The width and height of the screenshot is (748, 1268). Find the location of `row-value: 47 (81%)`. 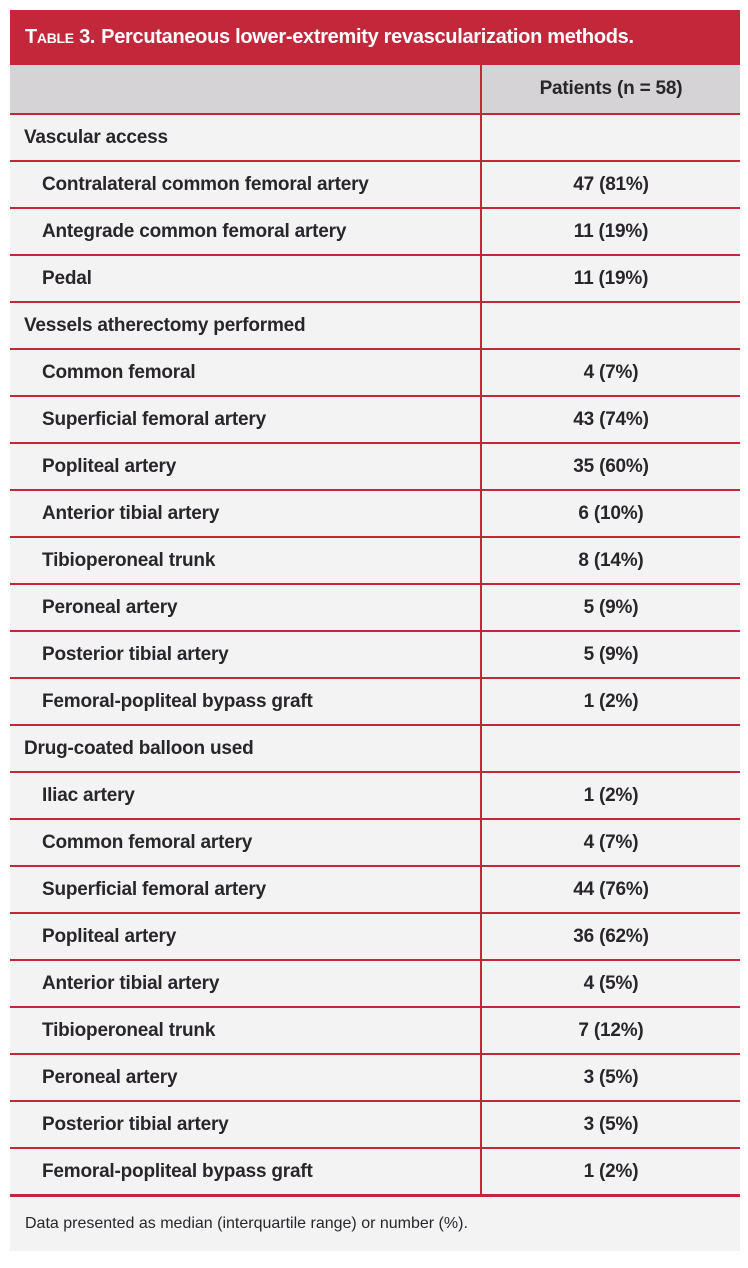

row-value: 47 (81%) is located at coordinates (611, 184).